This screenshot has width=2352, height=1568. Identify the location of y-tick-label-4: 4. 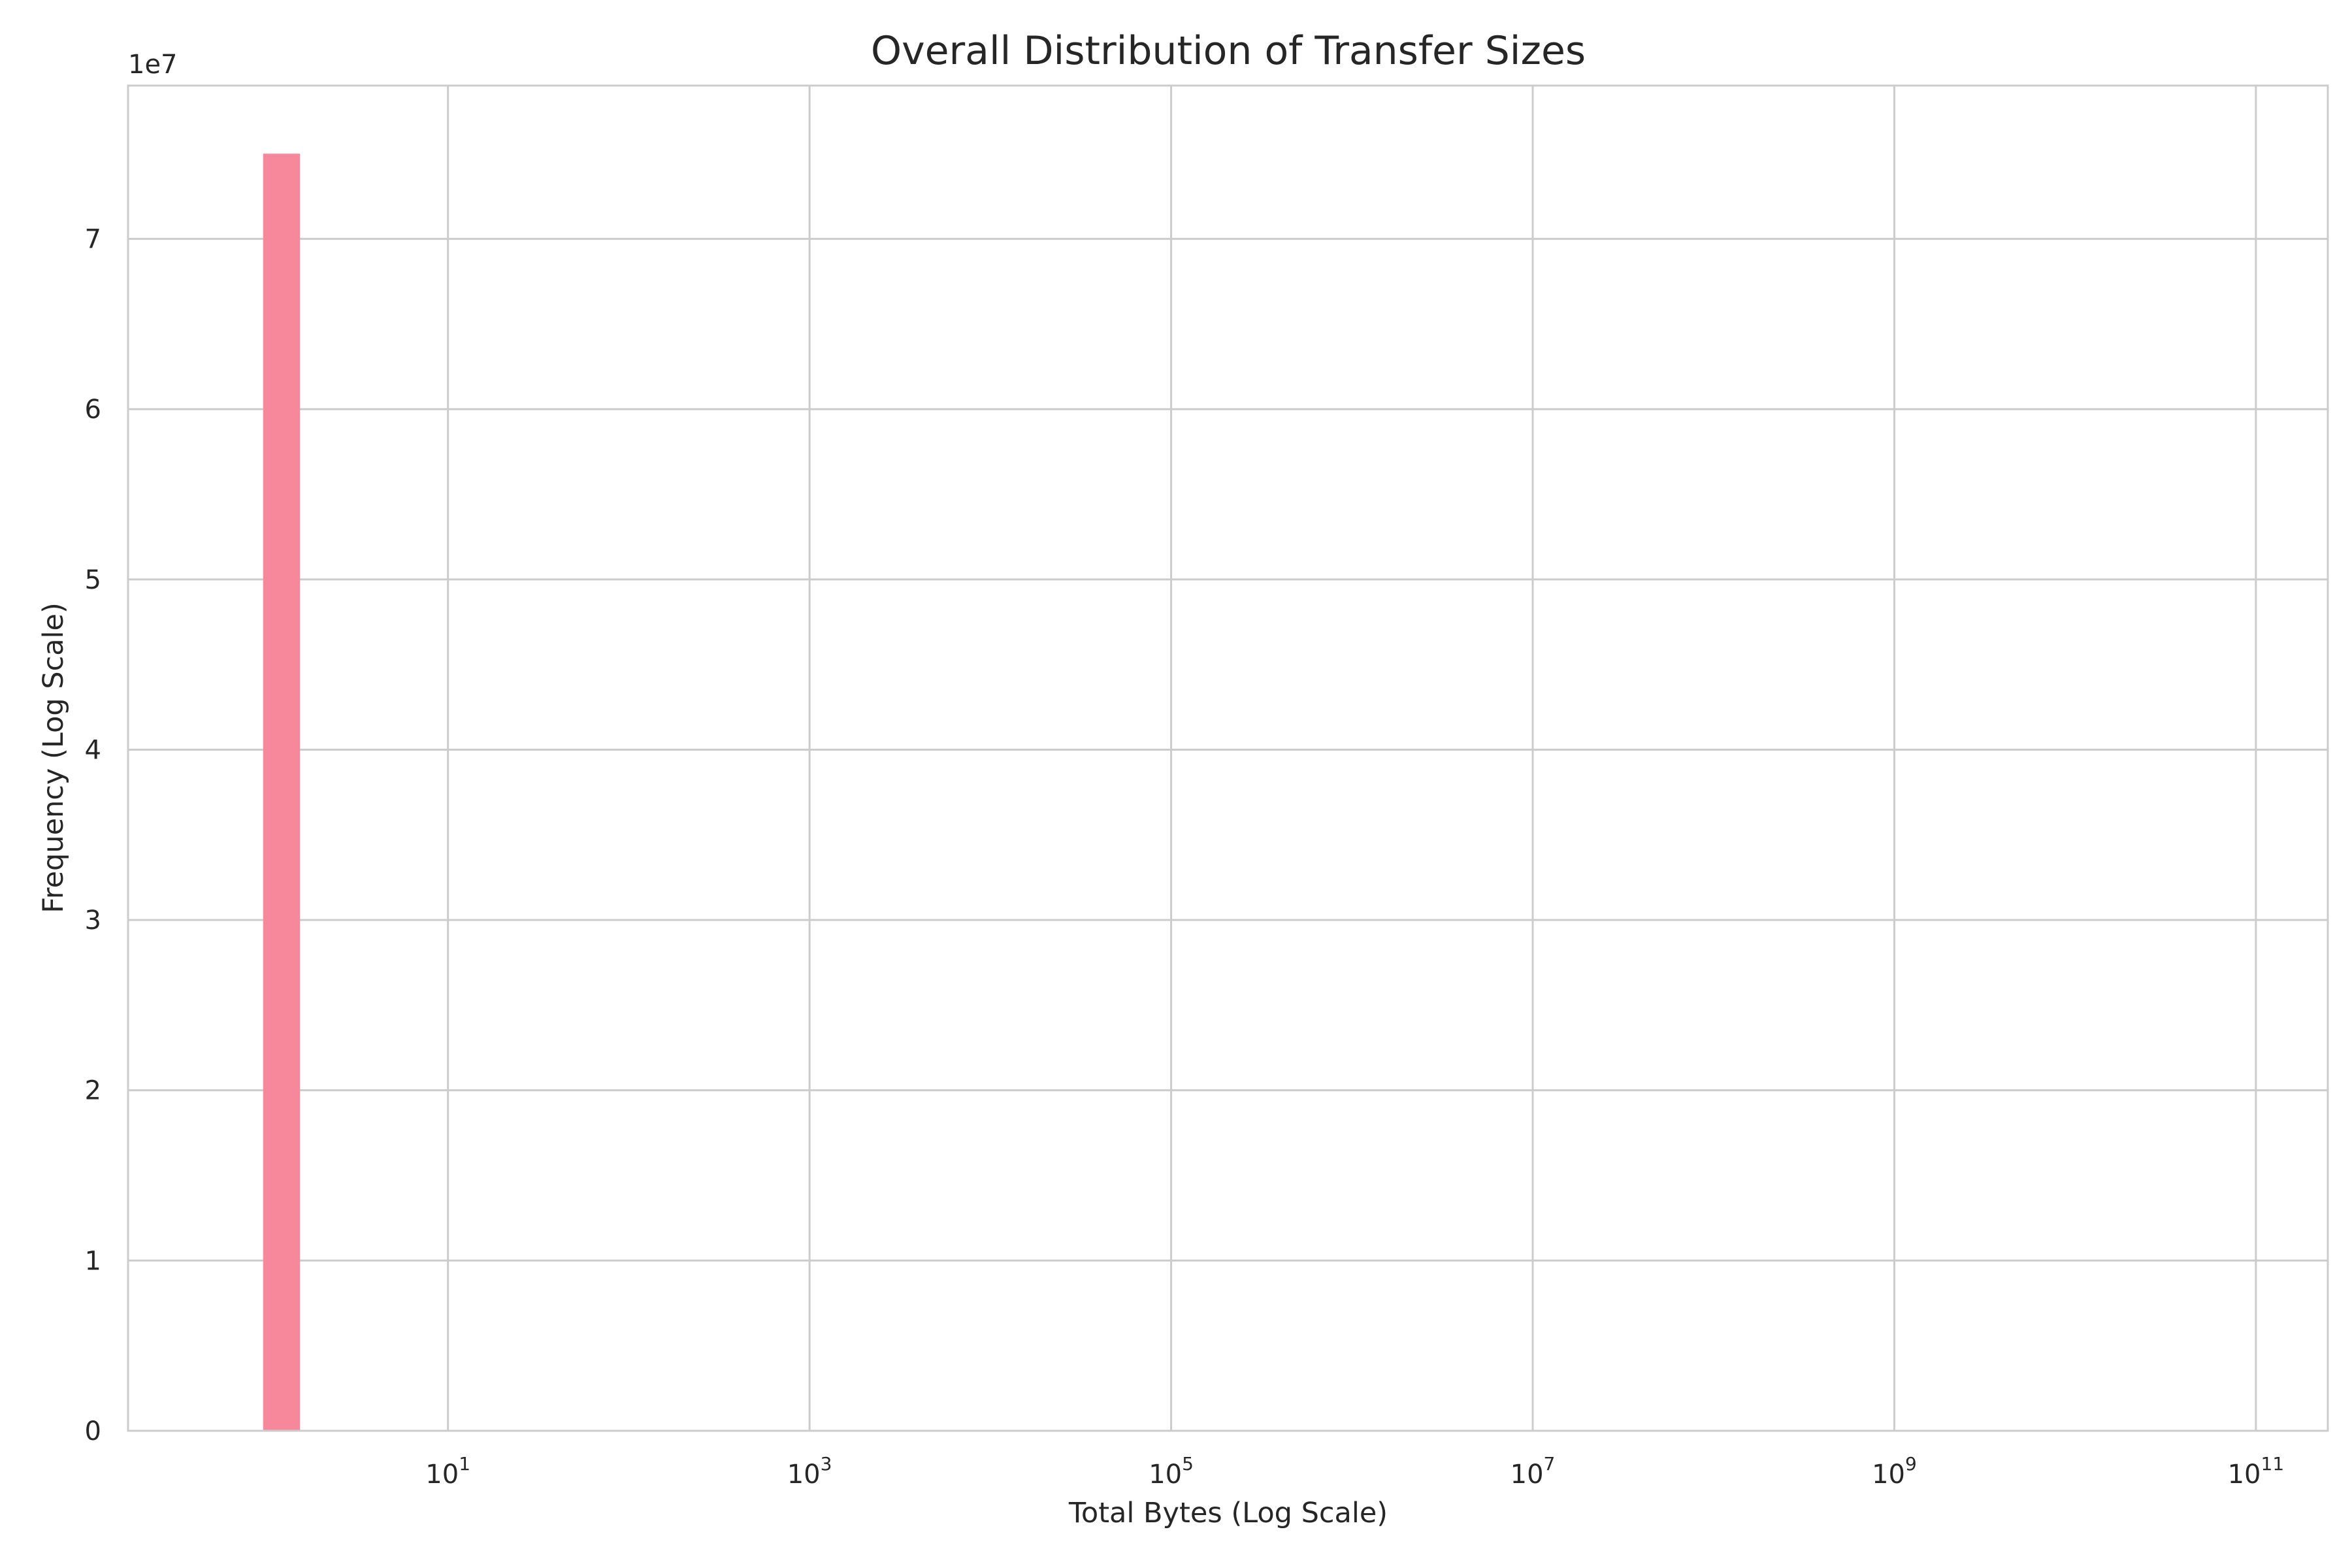
(93, 750).